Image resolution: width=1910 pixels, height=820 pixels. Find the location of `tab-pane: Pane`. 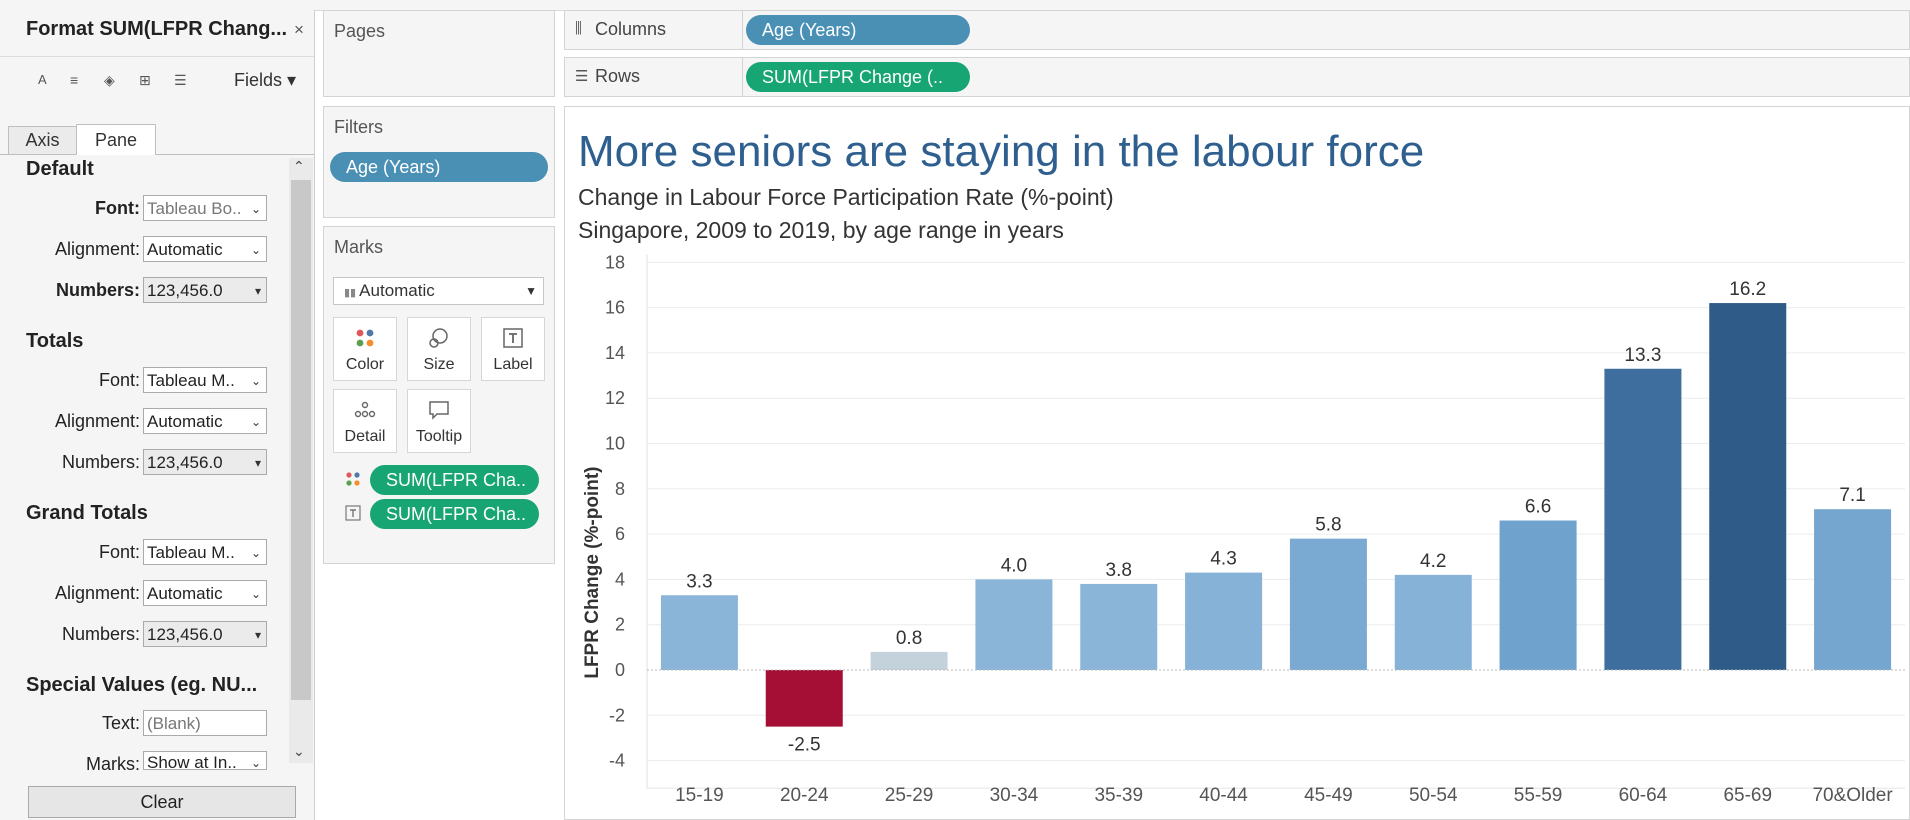

tab-pane: Pane is located at coordinates (116, 139).